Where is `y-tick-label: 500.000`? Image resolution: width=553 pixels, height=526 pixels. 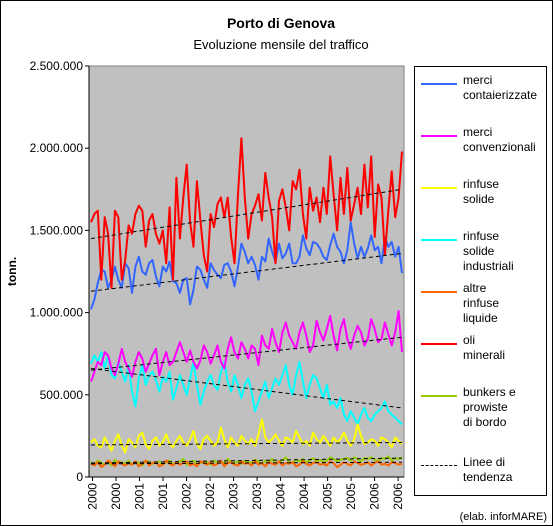
y-tick-label: 500.000 is located at coordinates (62, 395).